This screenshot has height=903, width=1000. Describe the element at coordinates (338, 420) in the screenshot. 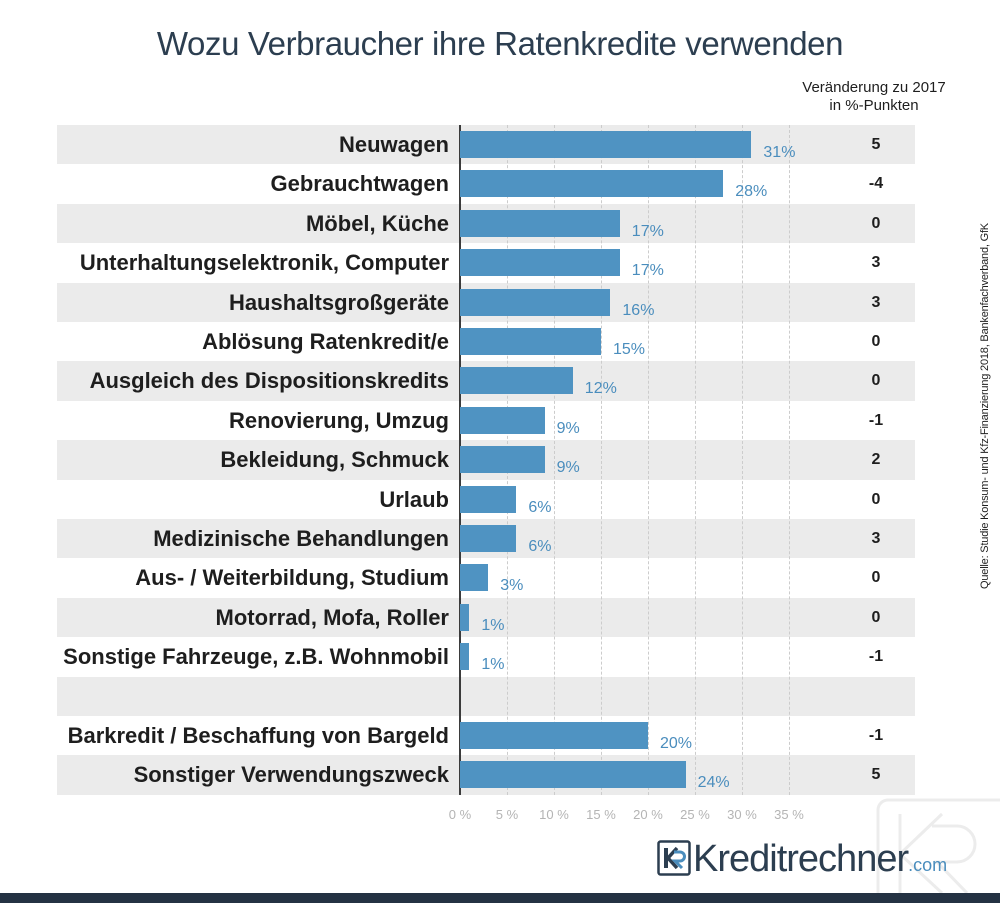

I see `category-label: Renovierung, Umzug` at that location.